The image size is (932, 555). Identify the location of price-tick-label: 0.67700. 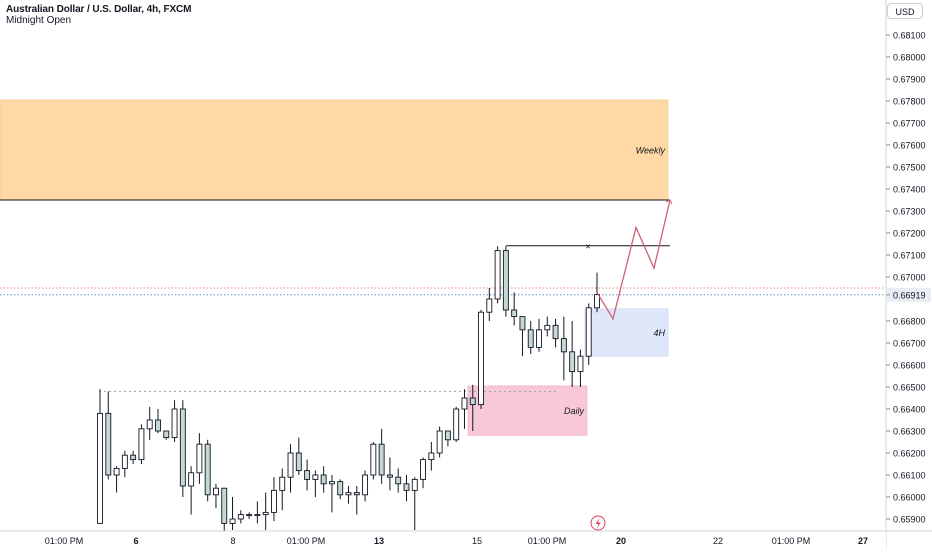
(909, 124).